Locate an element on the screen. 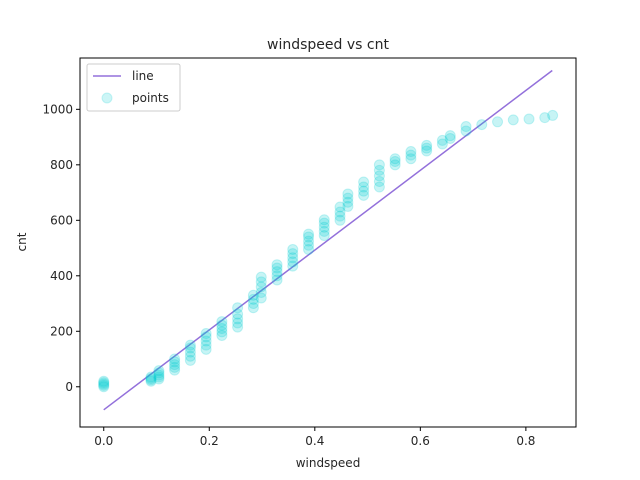 This screenshot has height=480, width=640. chart-title: windspeed vs cnt is located at coordinates (328, 45).